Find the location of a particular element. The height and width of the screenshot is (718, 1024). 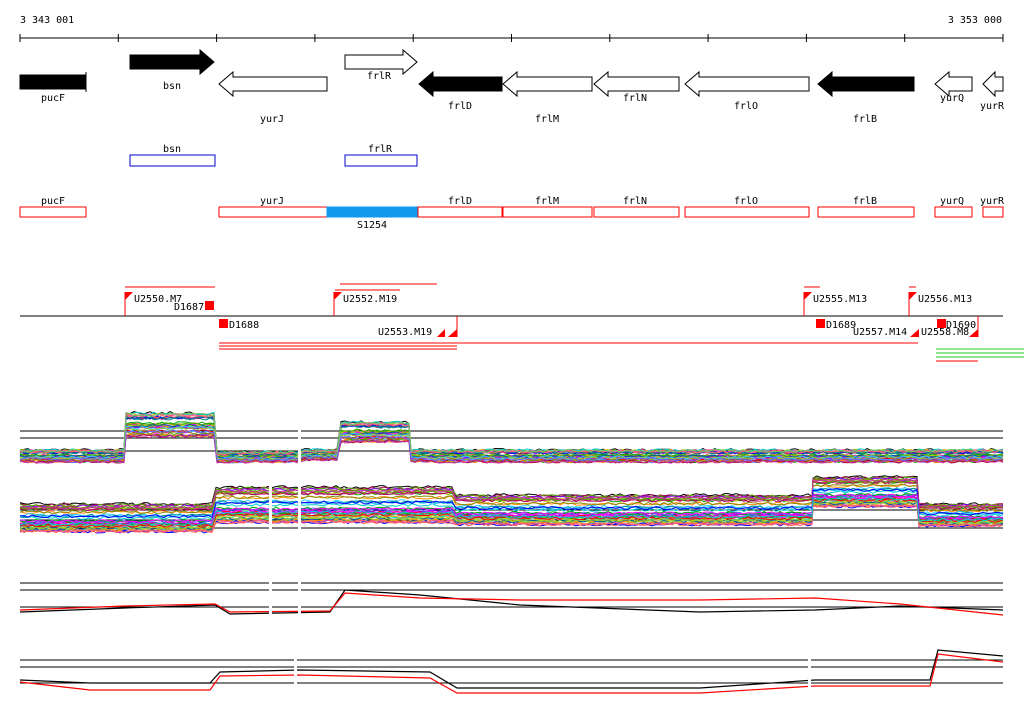

ruler-start-label: 3 343 001 is located at coordinates (47, 20).